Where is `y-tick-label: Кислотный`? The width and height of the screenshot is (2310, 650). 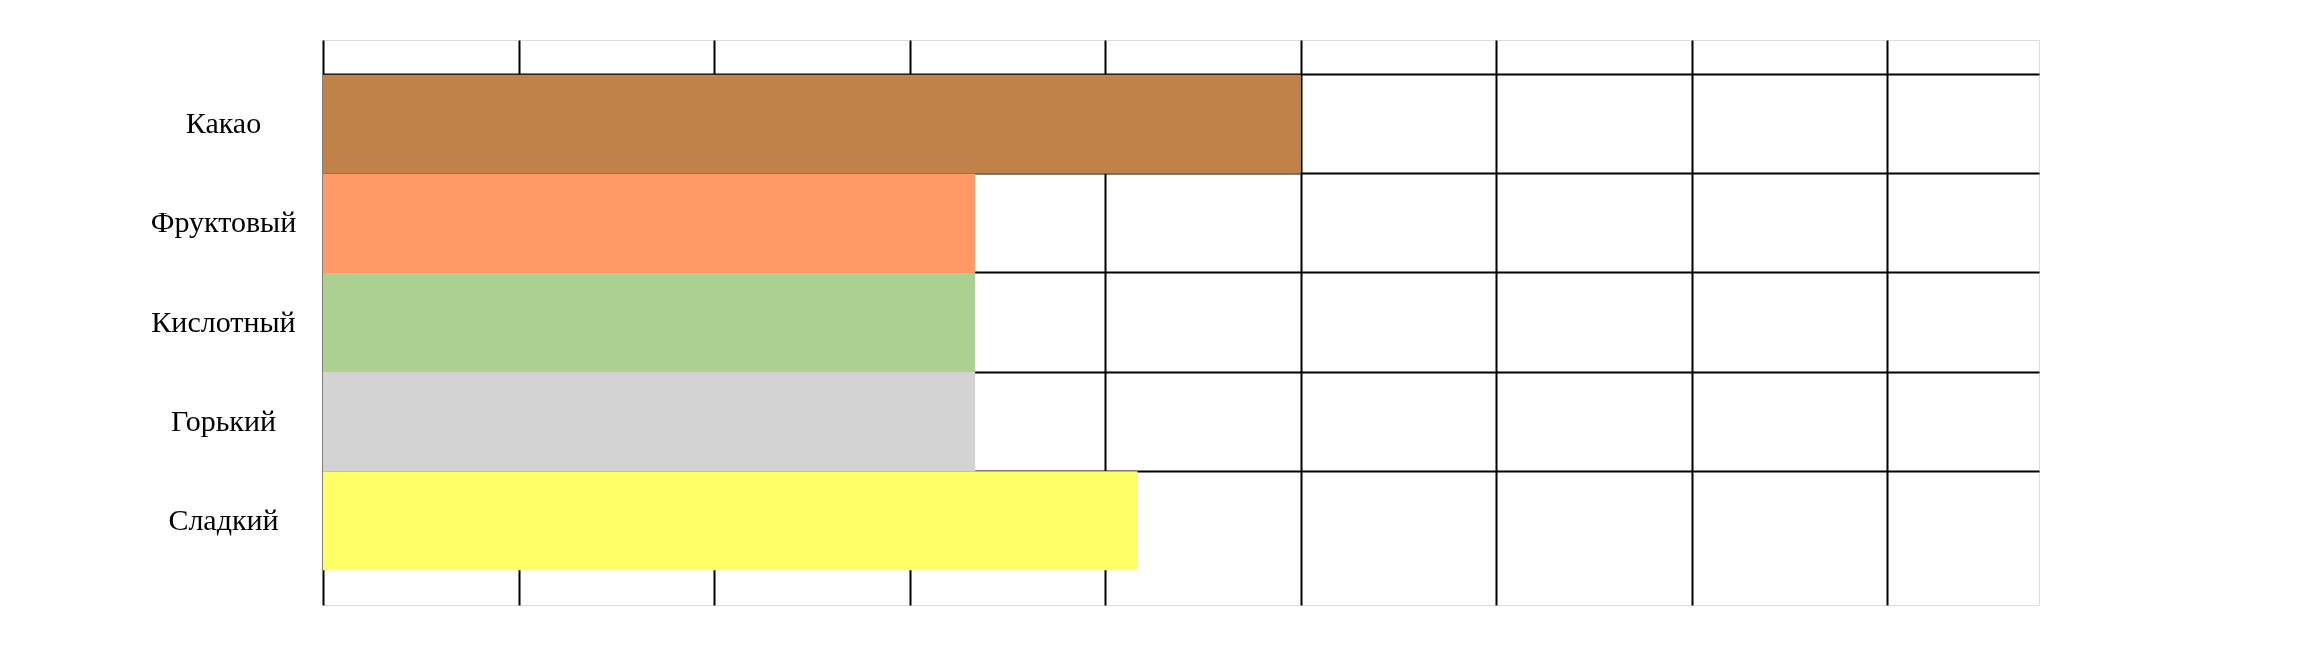
y-tick-label: Кислотный is located at coordinates (223, 321).